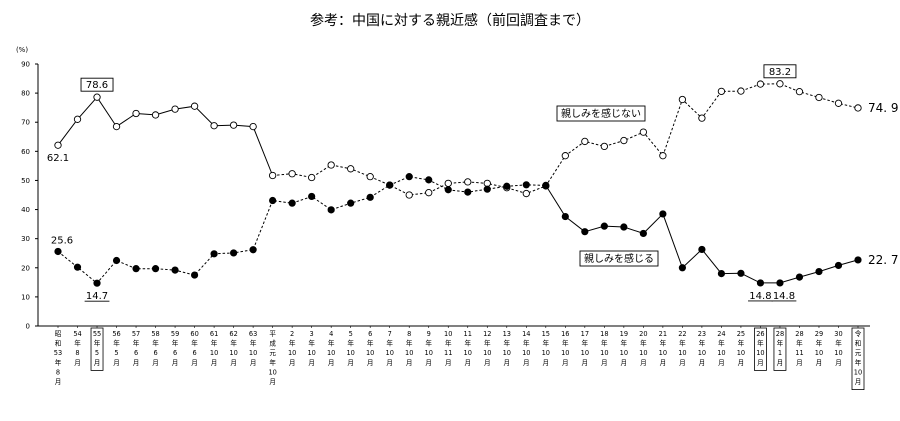  What do you see at coordinates (819, 334) in the screenshot?
I see `x-category-glyph: 29` at bounding box center [819, 334].